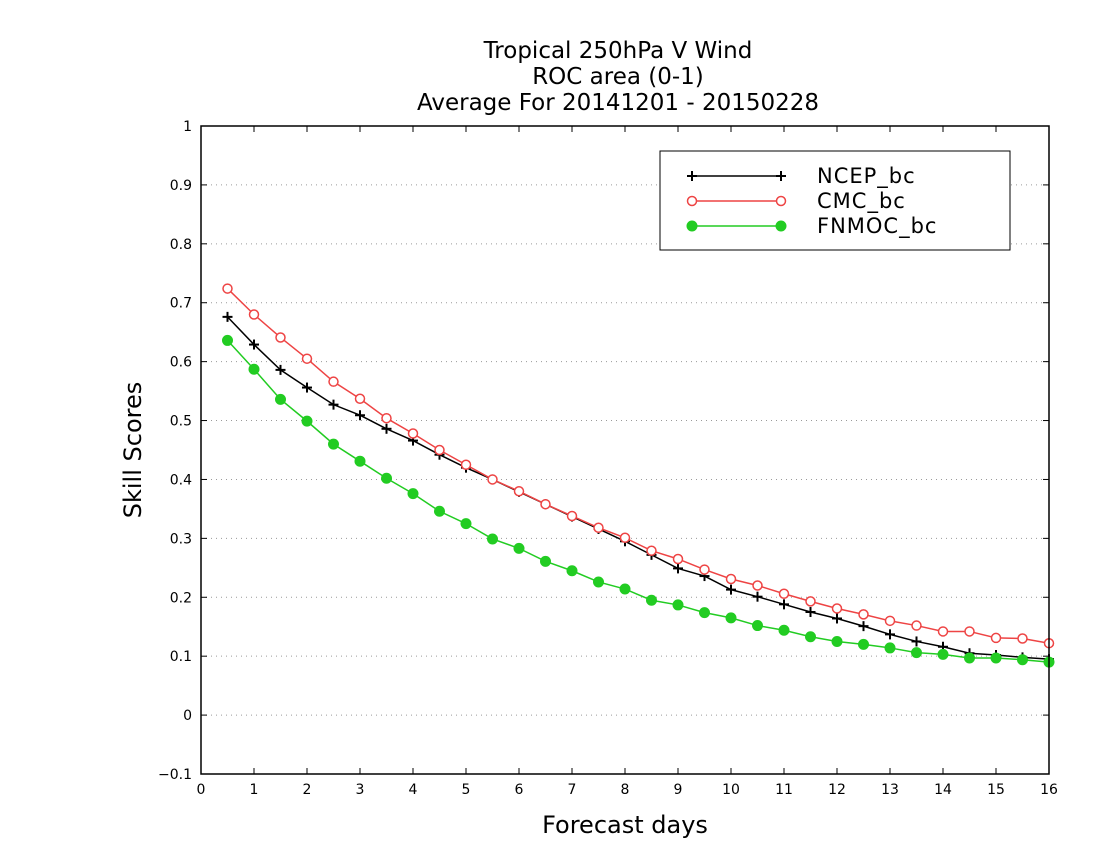  I want to click on y-tick-label: 0.8, so click(181, 245).